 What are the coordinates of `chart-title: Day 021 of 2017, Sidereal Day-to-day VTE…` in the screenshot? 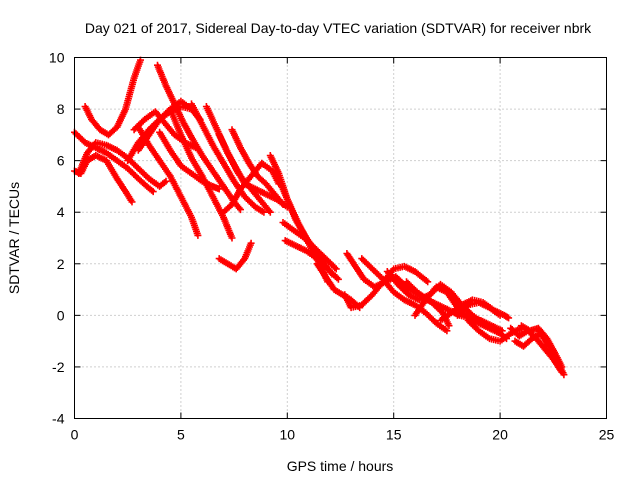 It's located at (338, 28).